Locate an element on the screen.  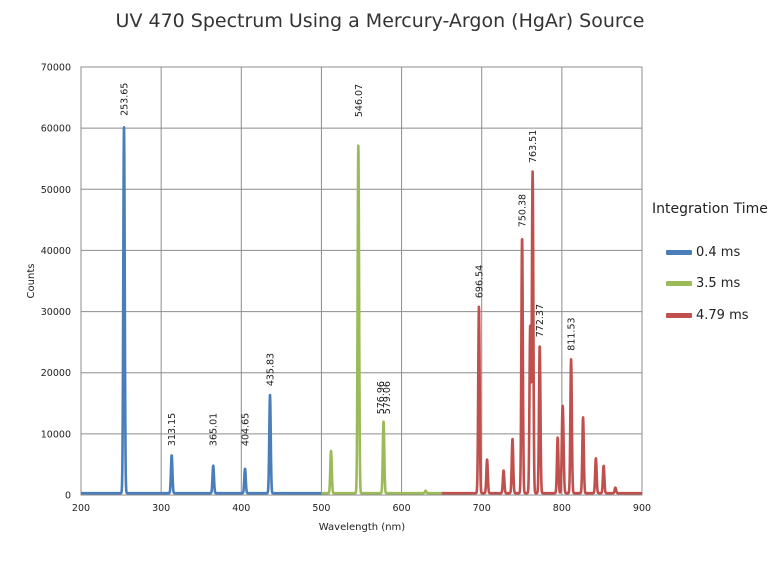
y-axis-label: Counts is located at coordinates (31, 281).